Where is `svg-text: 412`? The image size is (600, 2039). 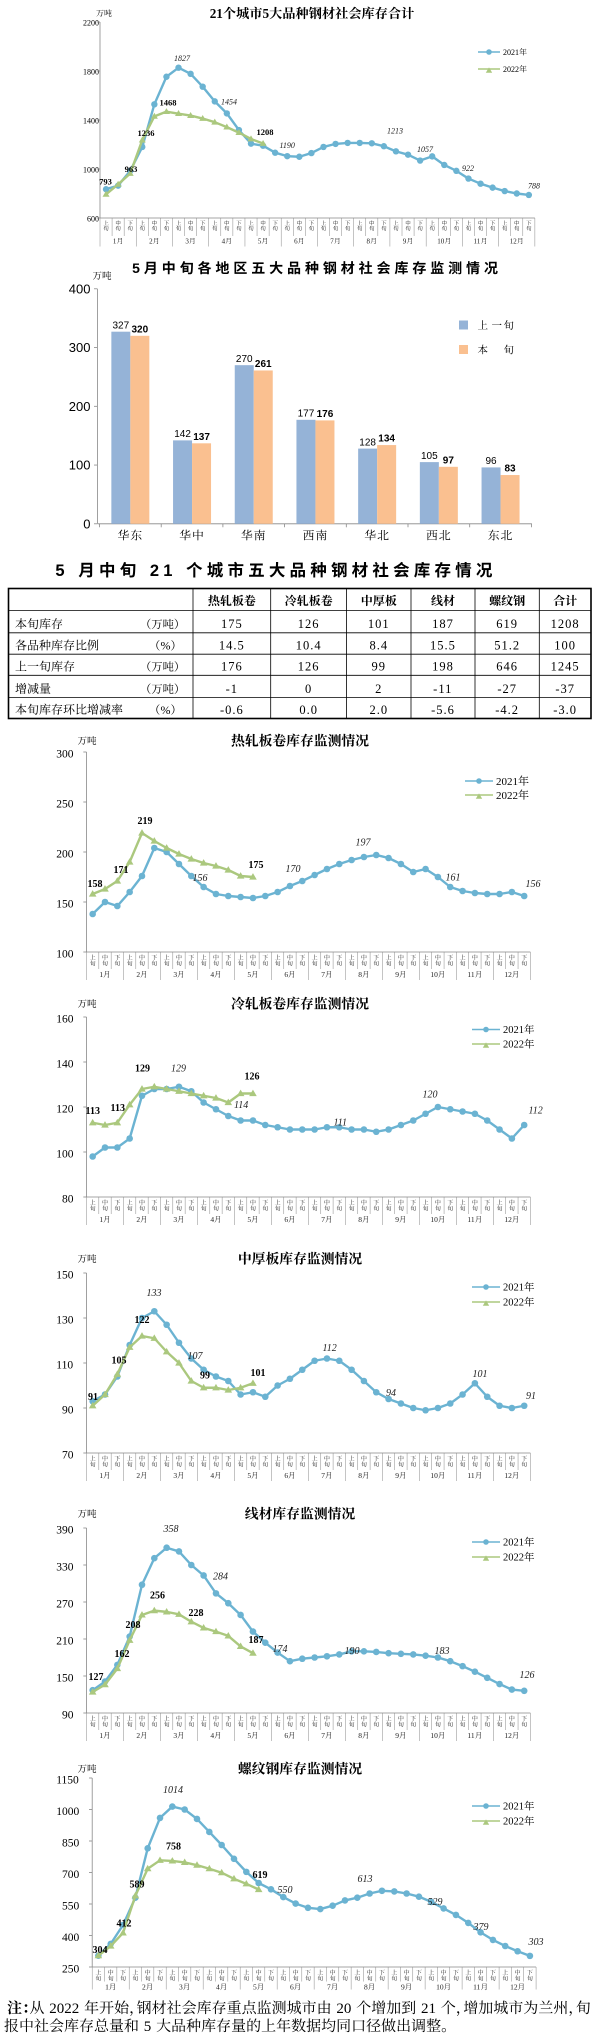
svg-text: 412 is located at coordinates (124, 1924).